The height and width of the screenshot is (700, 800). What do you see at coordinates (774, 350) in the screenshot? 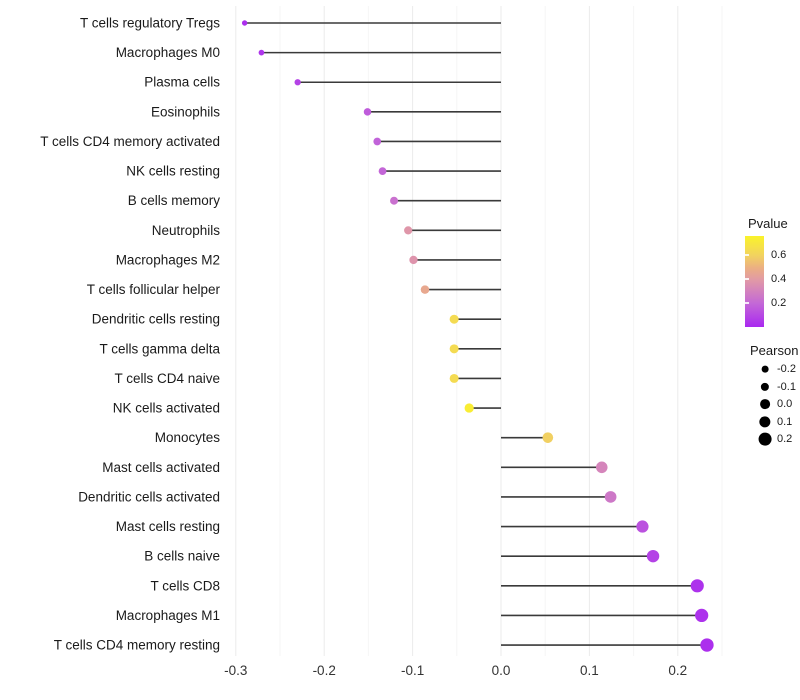
I see `pearson-legend-title: Pearson` at bounding box center [774, 350].